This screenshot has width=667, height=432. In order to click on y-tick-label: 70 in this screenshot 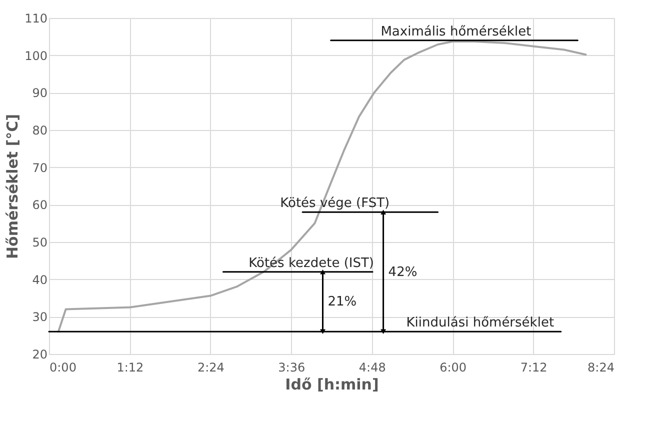, I will do `click(40, 167)`.